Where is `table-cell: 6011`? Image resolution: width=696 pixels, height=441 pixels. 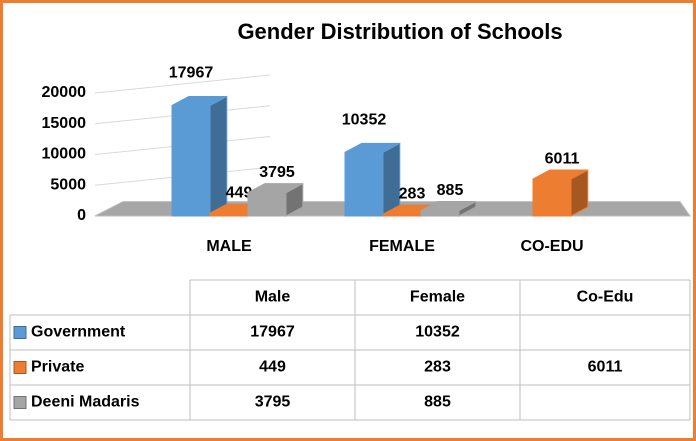
table-cell: 6011 is located at coordinates (605, 367).